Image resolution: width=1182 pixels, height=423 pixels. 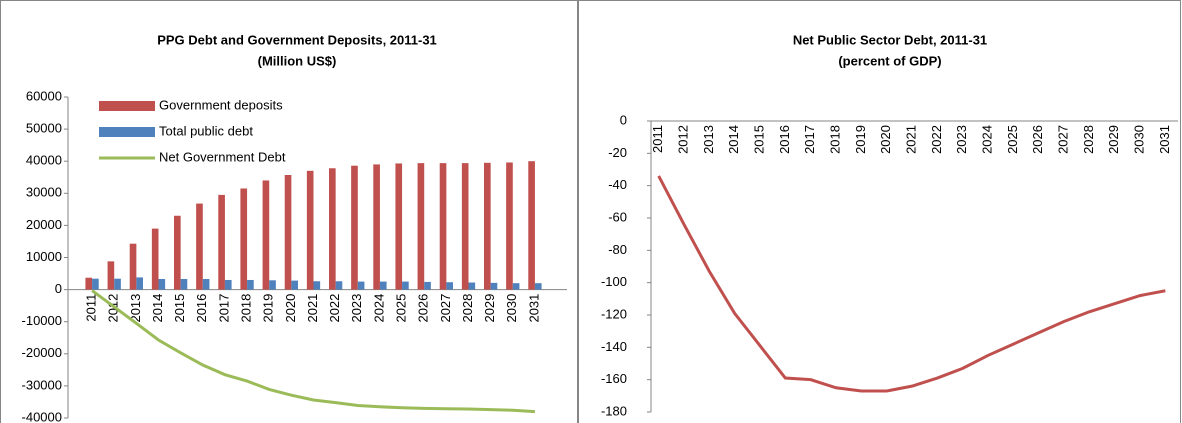 I want to click on y-tick-label: 60000, so click(x=44, y=95).